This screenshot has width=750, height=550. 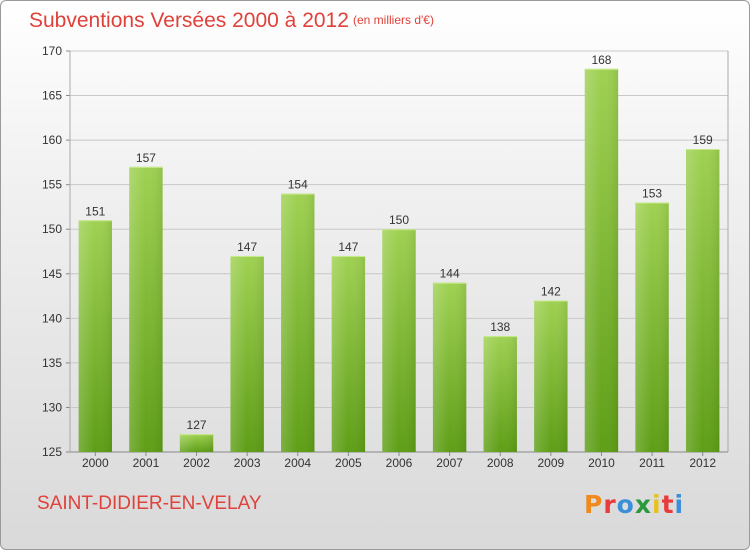 What do you see at coordinates (449, 367) in the screenshot?
I see `bar-shade-2007` at bounding box center [449, 367].